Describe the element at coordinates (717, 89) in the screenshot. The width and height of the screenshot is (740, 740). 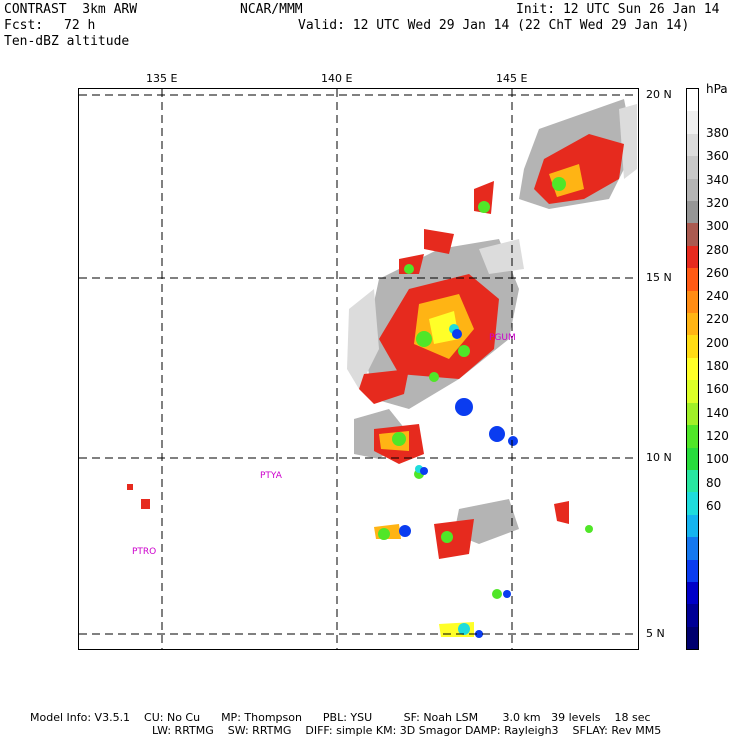
I see `colorbar-unit: hPa` at that location.